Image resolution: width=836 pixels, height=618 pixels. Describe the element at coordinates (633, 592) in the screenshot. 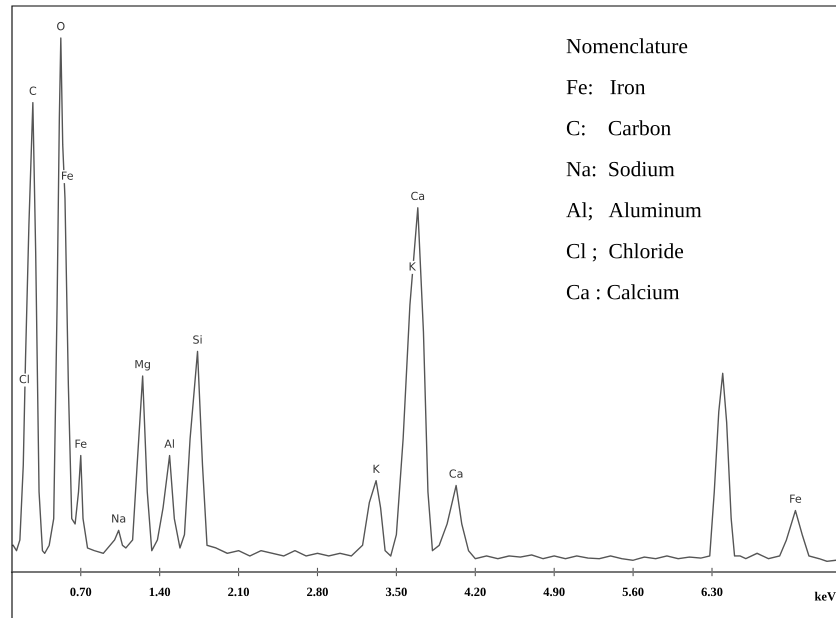

I see `x-tick-label: 5.60` at that location.